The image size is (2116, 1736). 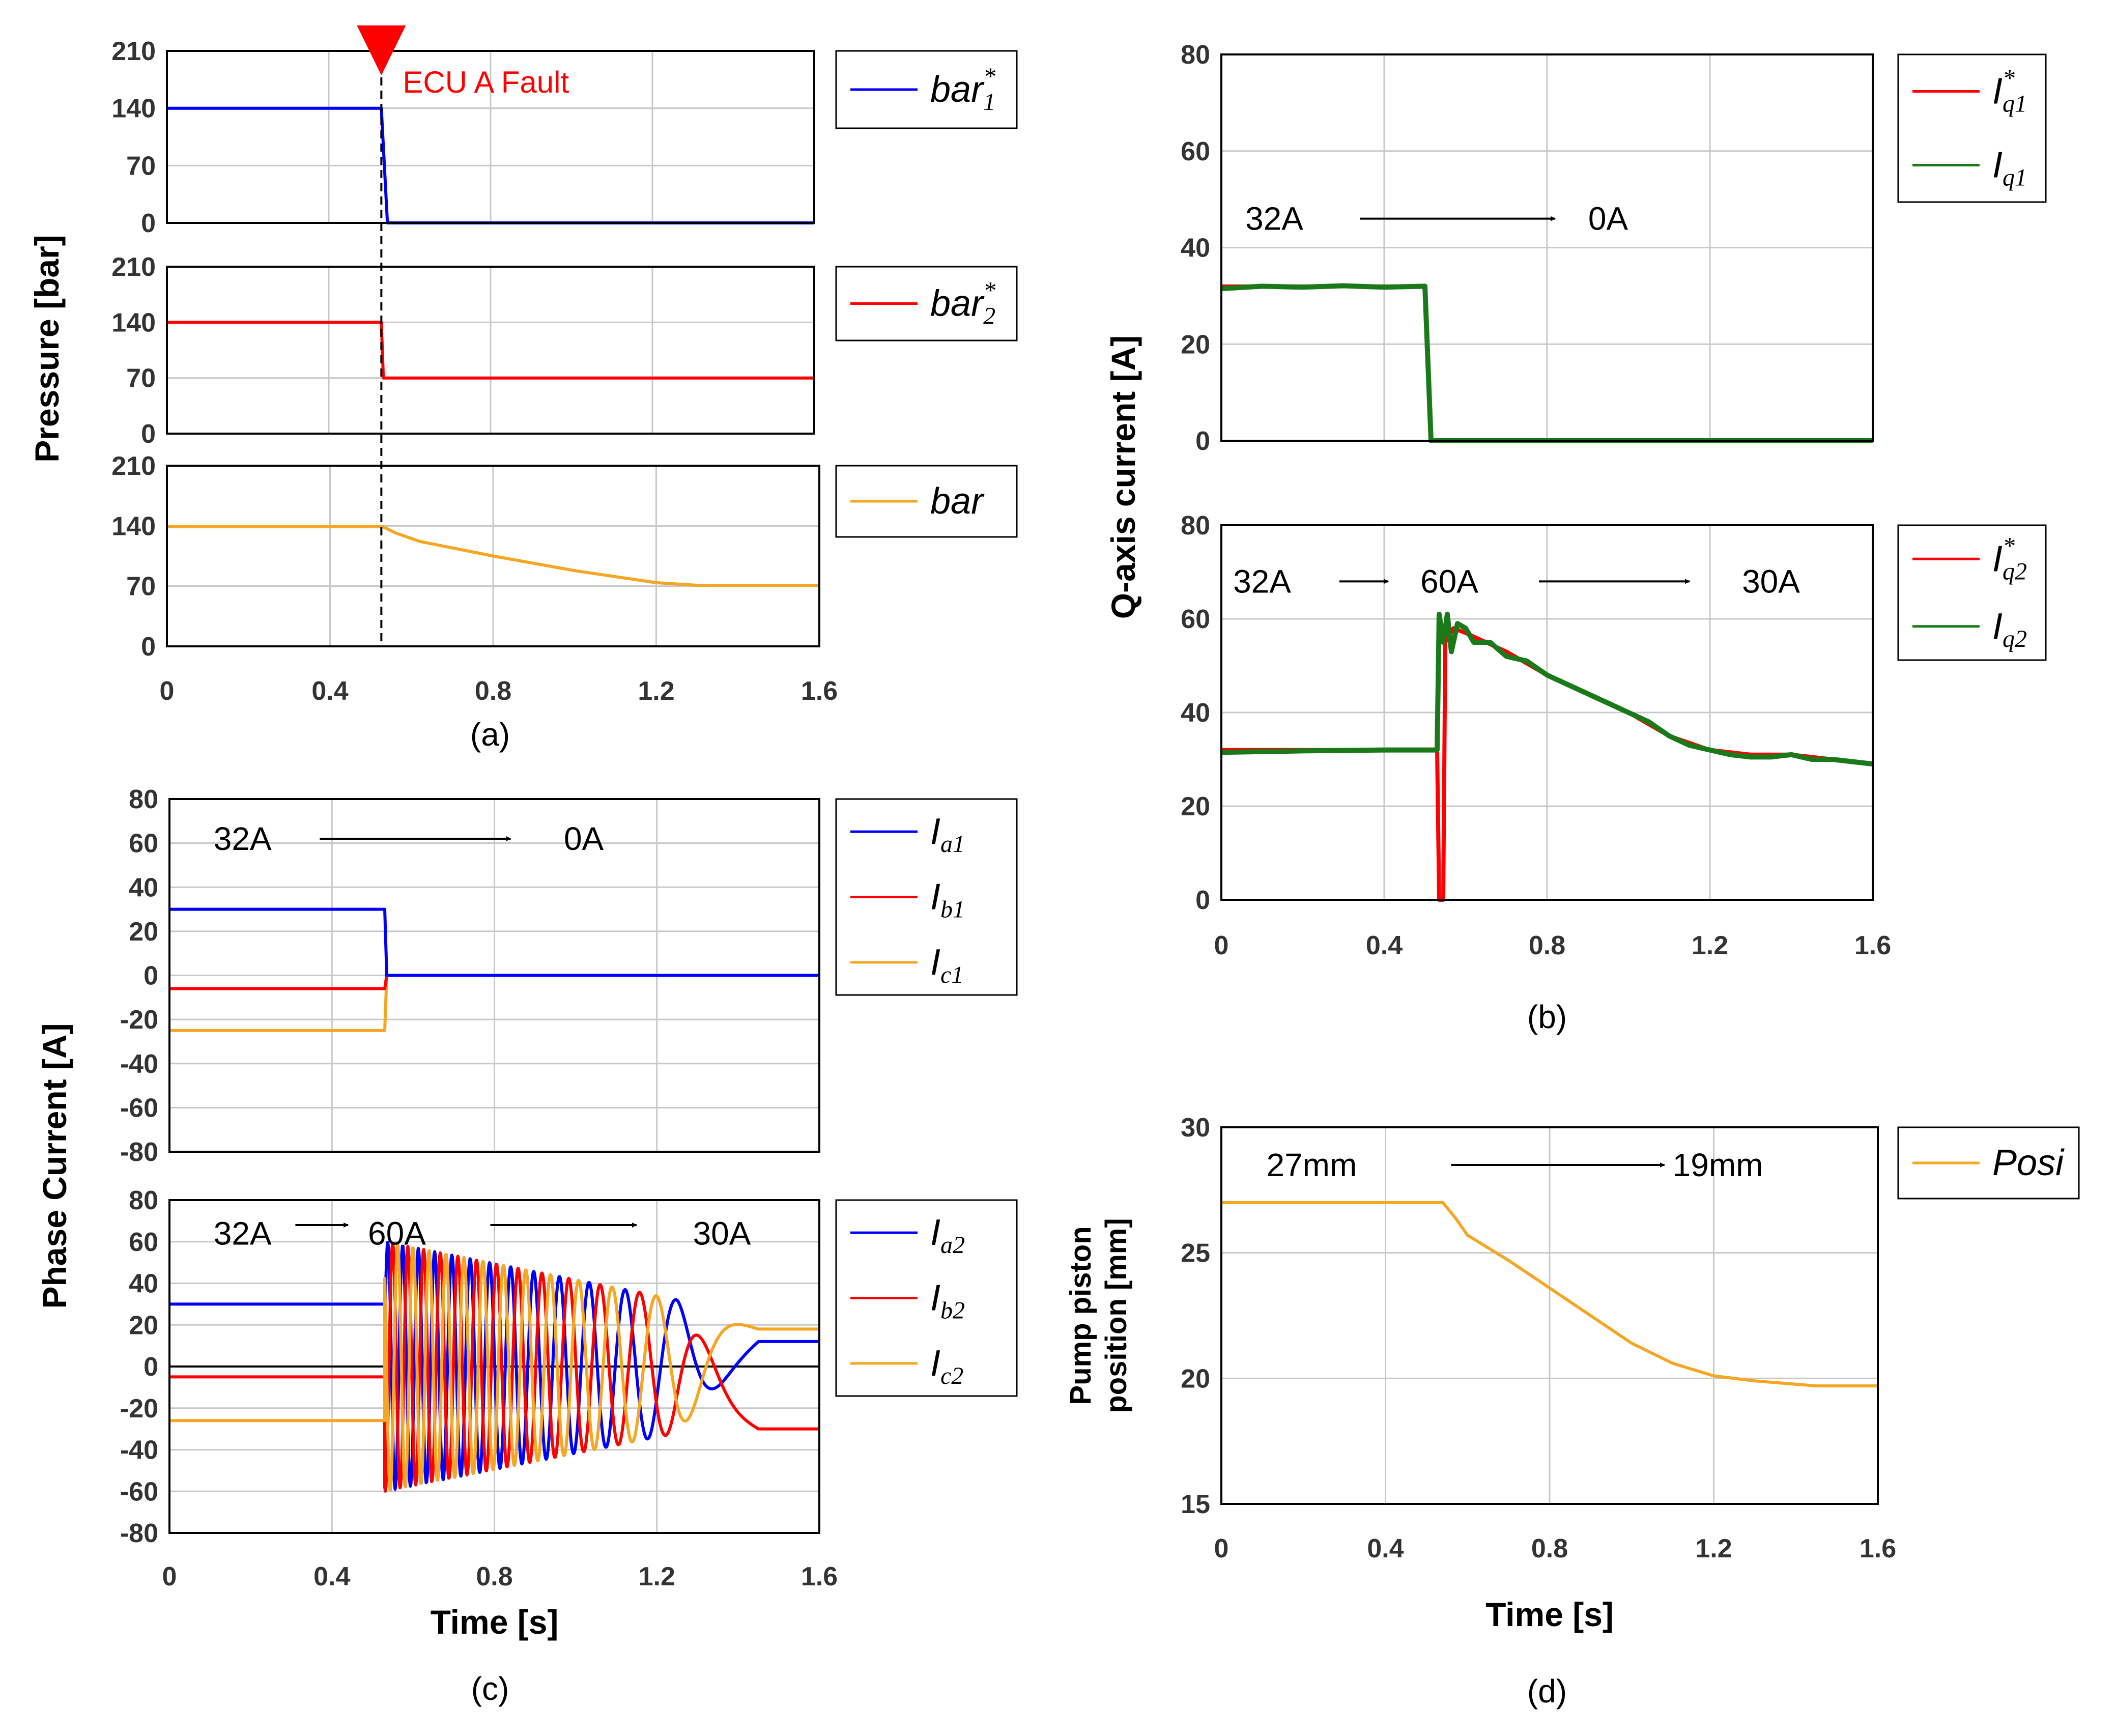 I want to click on panel-caption: (b), so click(x=1547, y=1017).